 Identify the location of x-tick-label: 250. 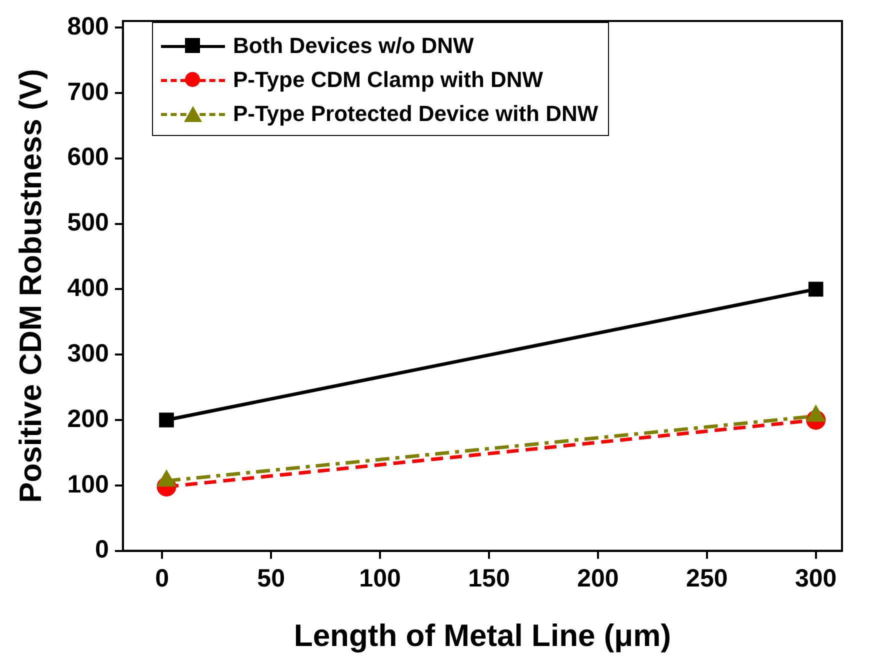
(707, 578).